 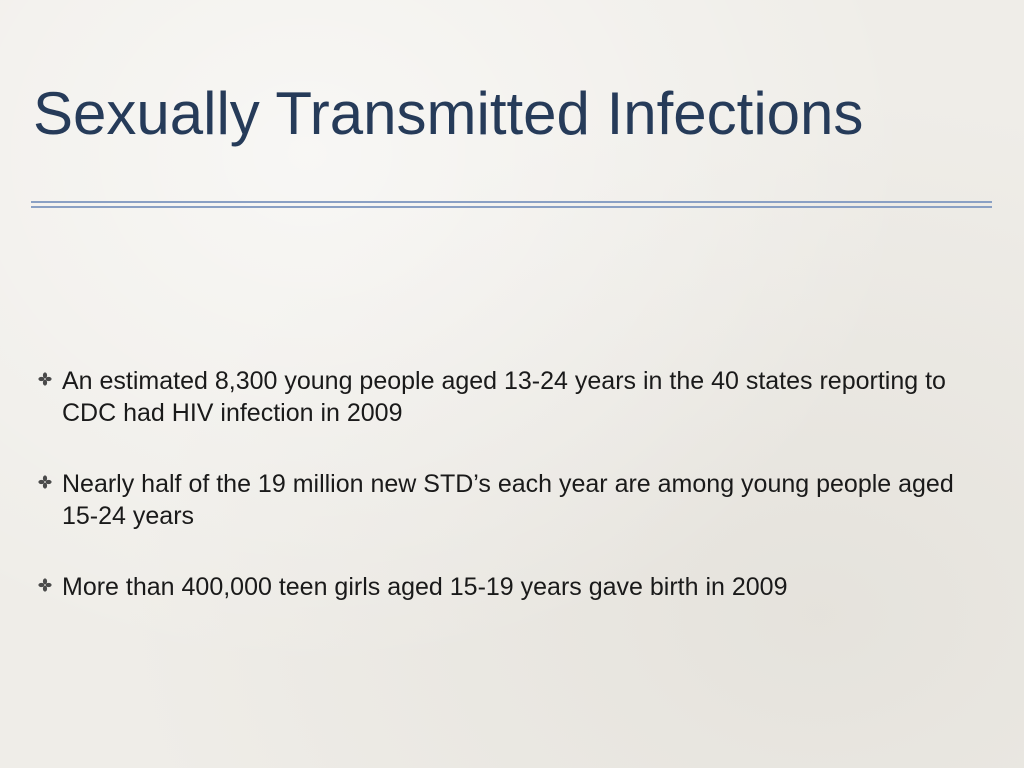 I want to click on title-divider-bottom, so click(x=511, y=207).